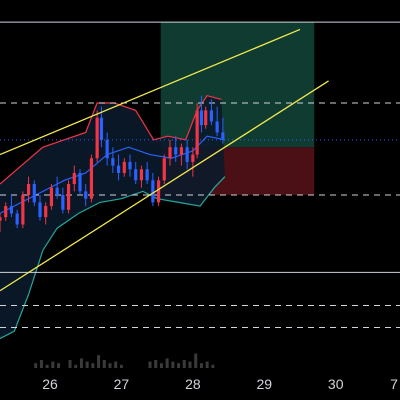 This screenshot has height=400, width=400. I want to click on target-zone, so click(237, 85).